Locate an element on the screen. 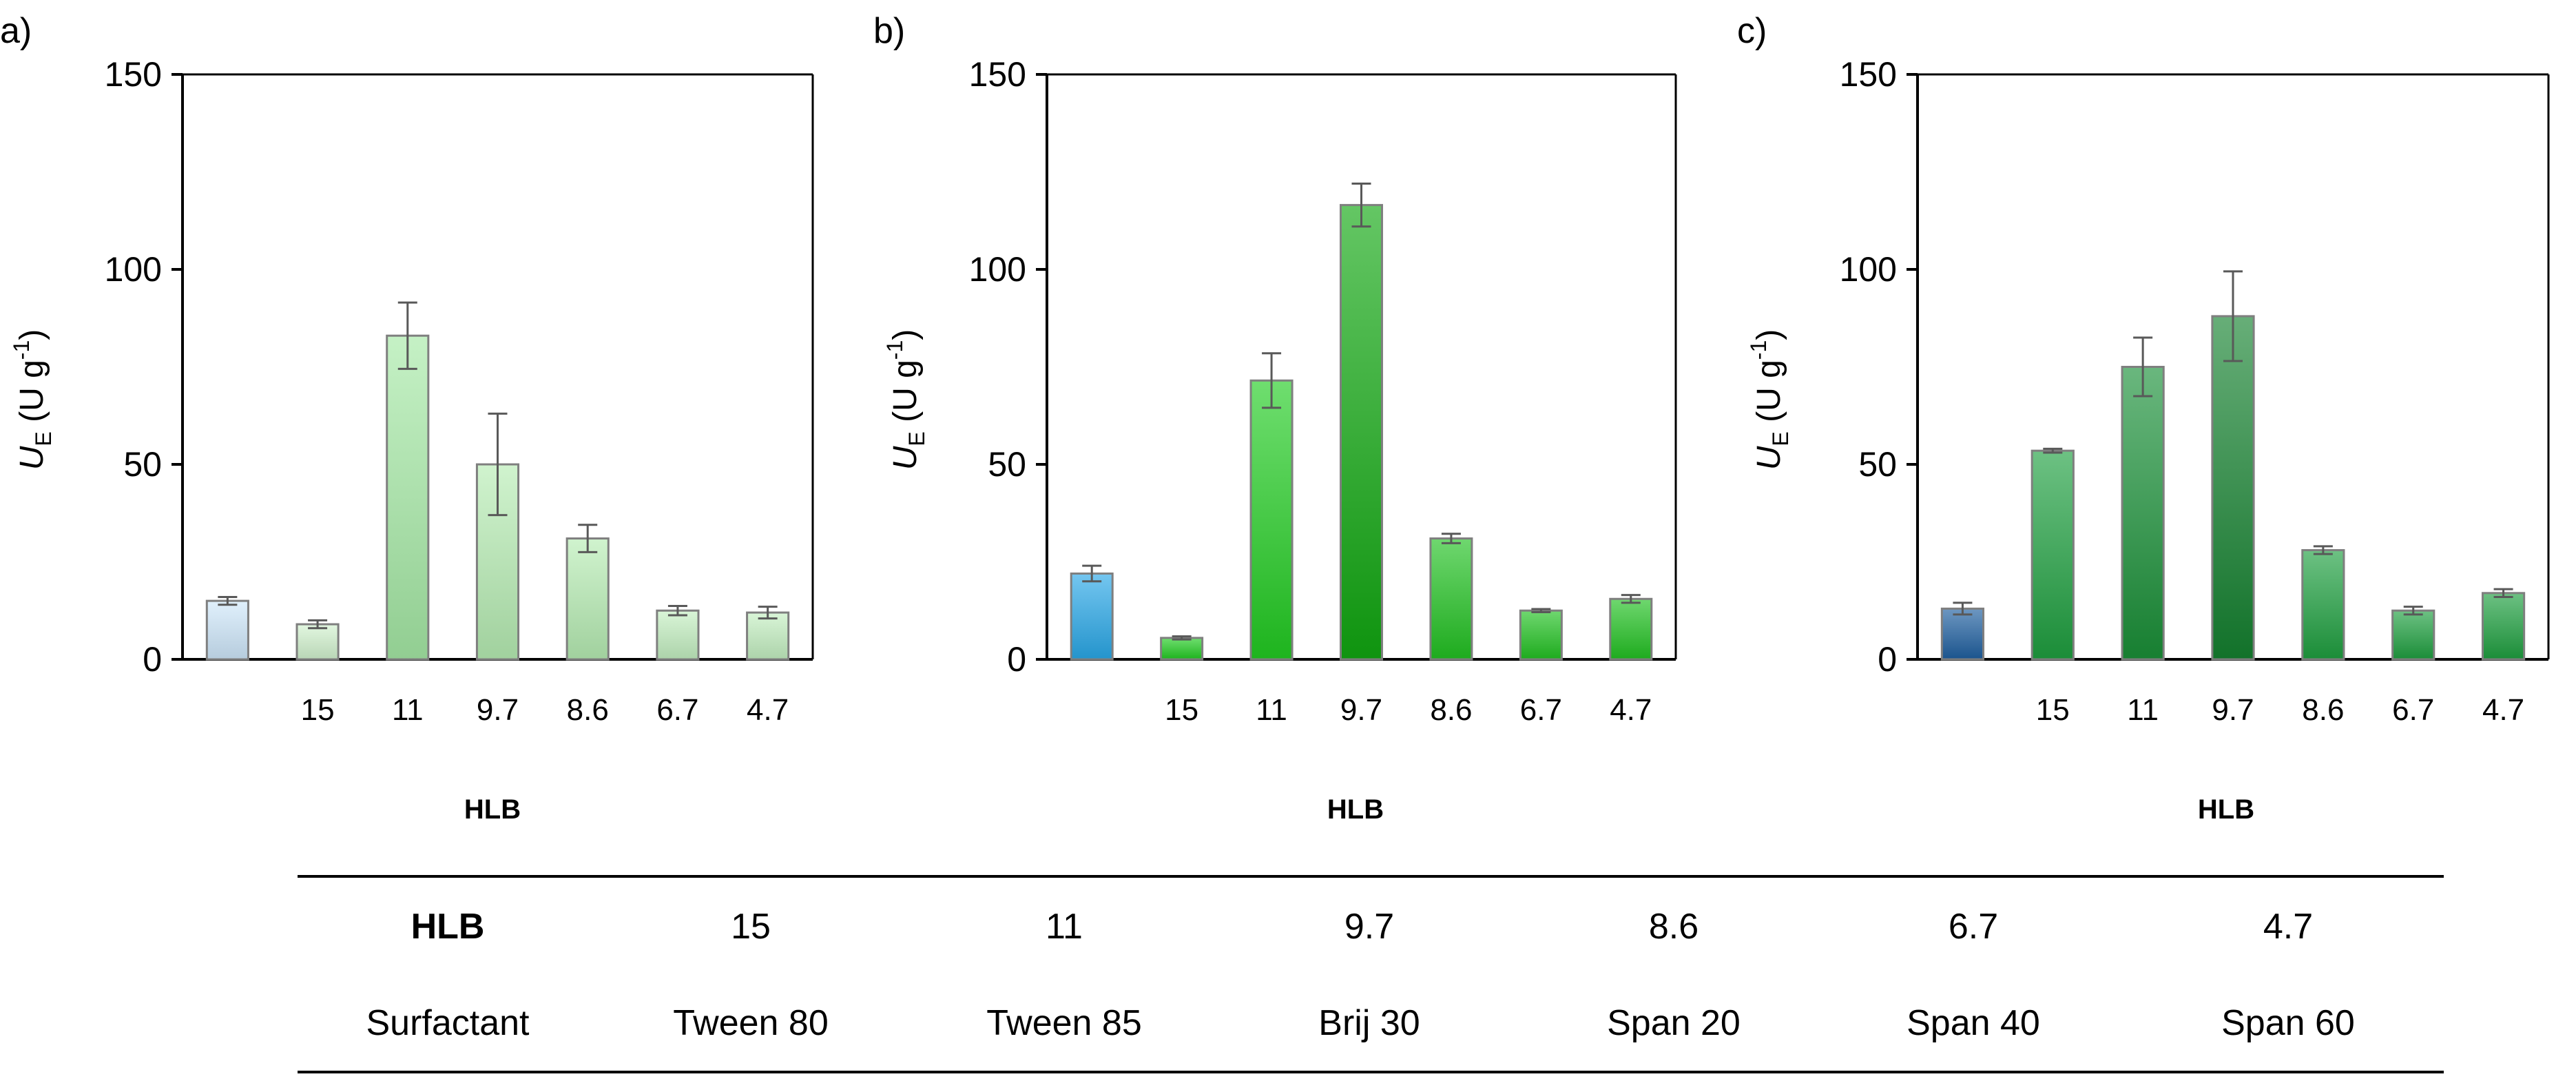 This screenshot has width=2576, height=1081. table-surfactant-cell: Brij 30 is located at coordinates (1369, 1023).